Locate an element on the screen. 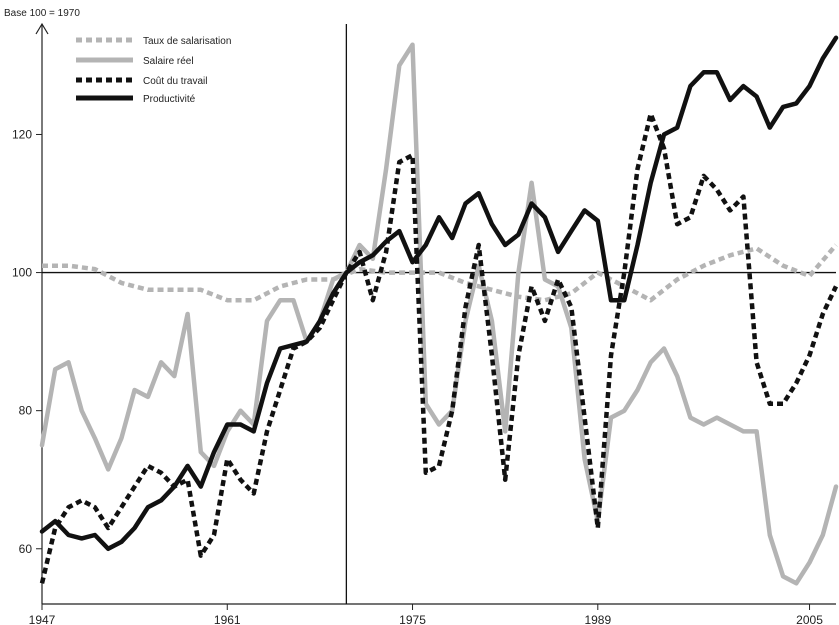 The image size is (839, 625). x-tick-label-1947: 1947 is located at coordinates (42, 619).